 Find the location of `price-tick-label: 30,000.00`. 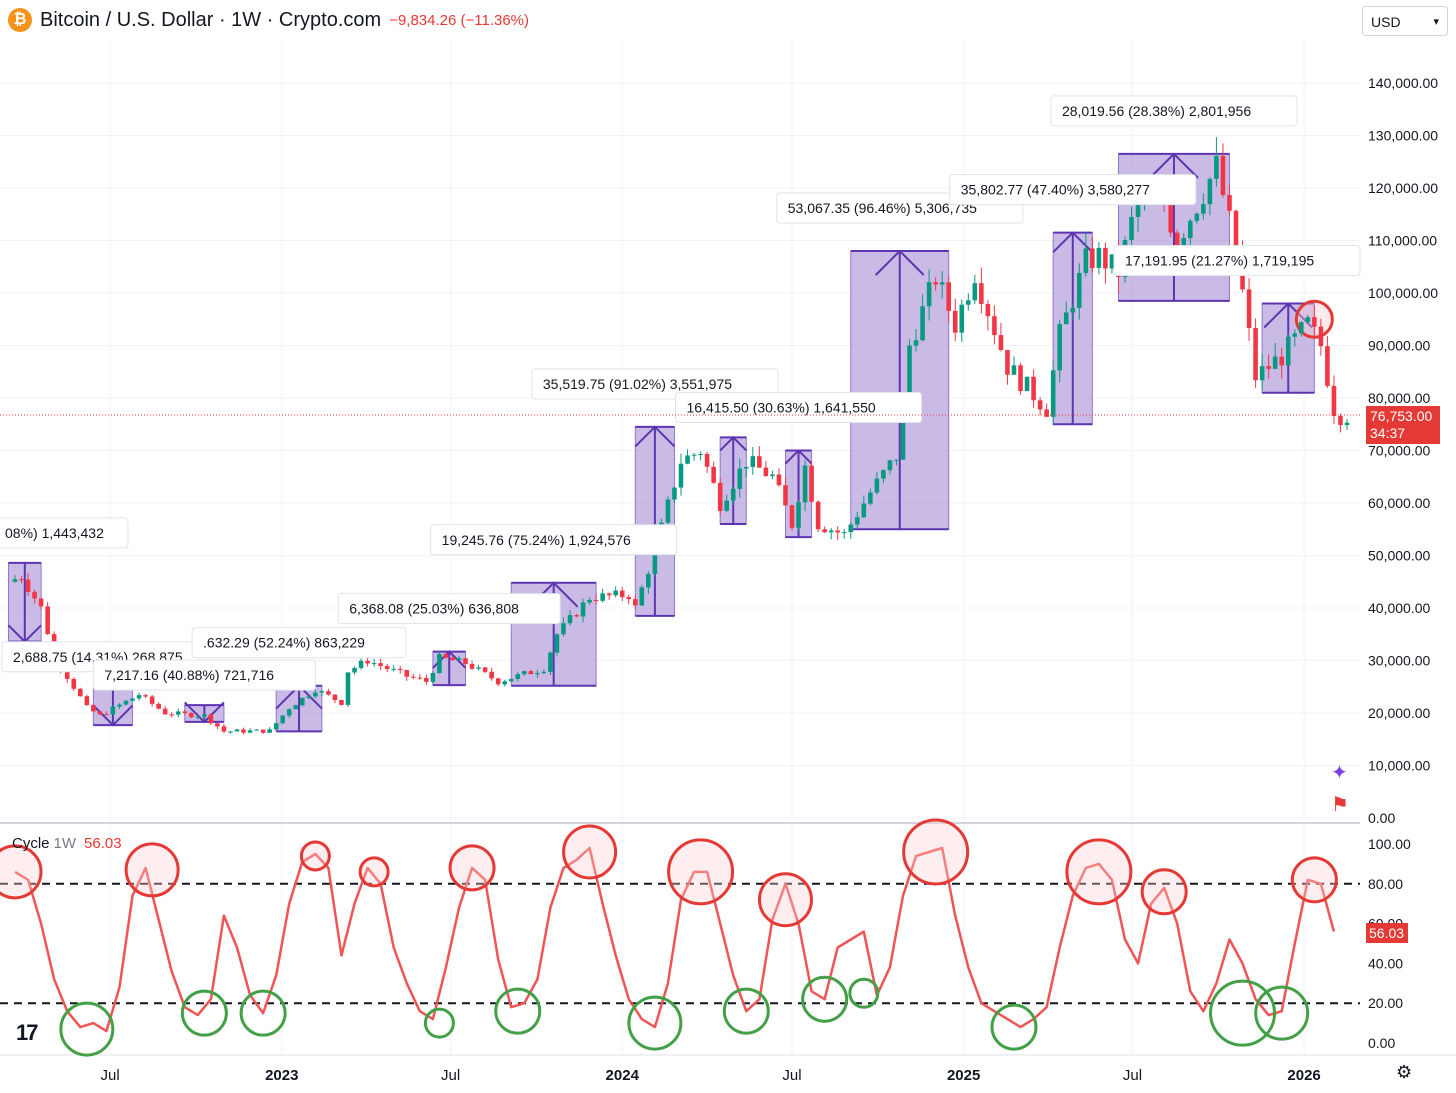

price-tick-label: 30,000.00 is located at coordinates (1399, 661).